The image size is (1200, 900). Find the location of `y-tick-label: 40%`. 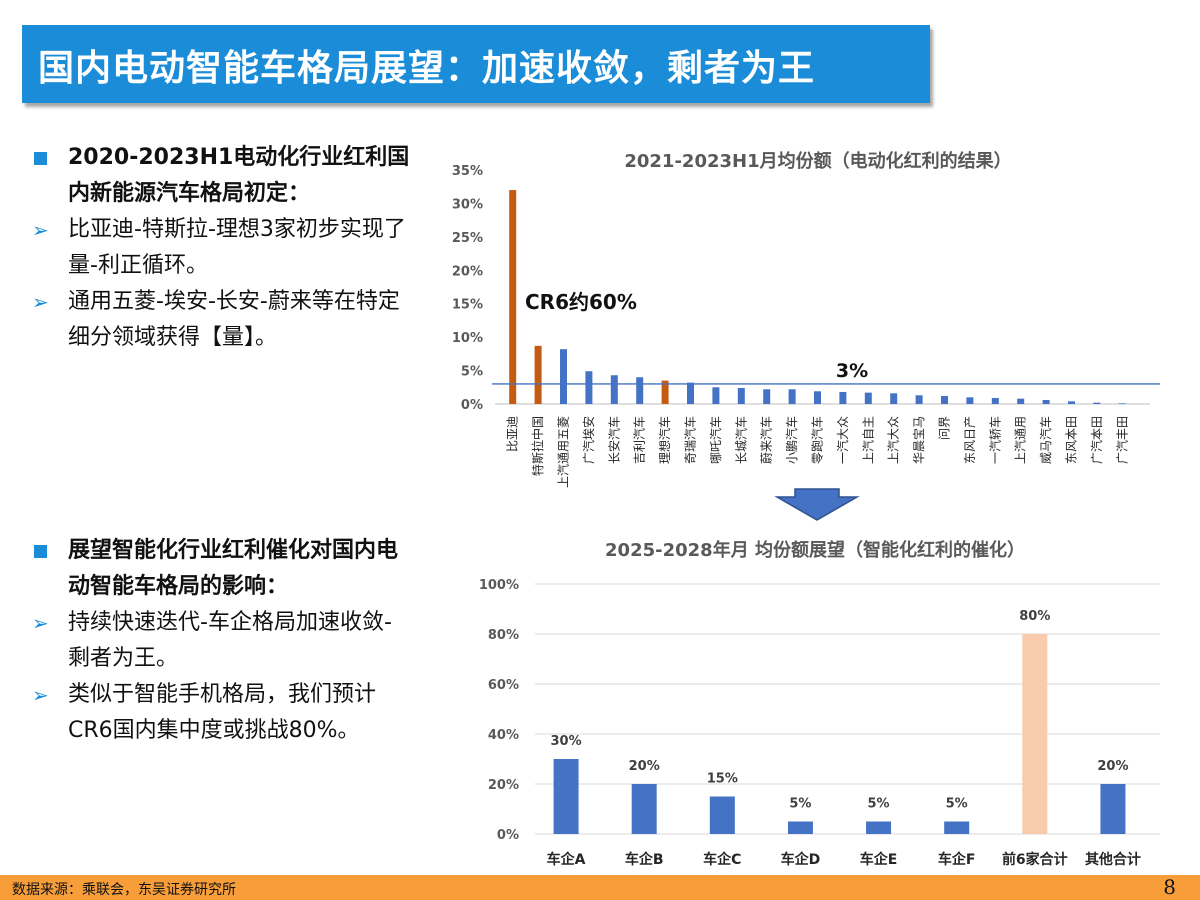

y-tick-label: 40% is located at coordinates (503, 735).